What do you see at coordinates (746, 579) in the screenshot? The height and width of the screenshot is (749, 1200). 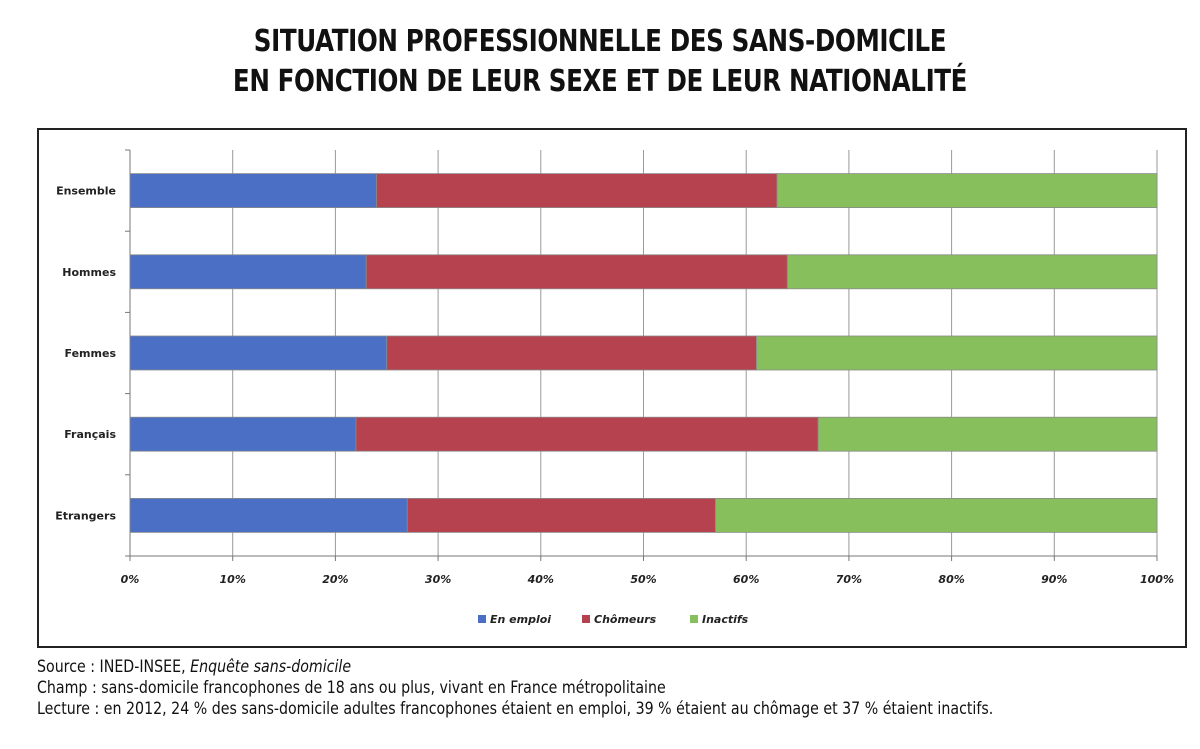 I see `x-tick-label: 60%` at bounding box center [746, 579].